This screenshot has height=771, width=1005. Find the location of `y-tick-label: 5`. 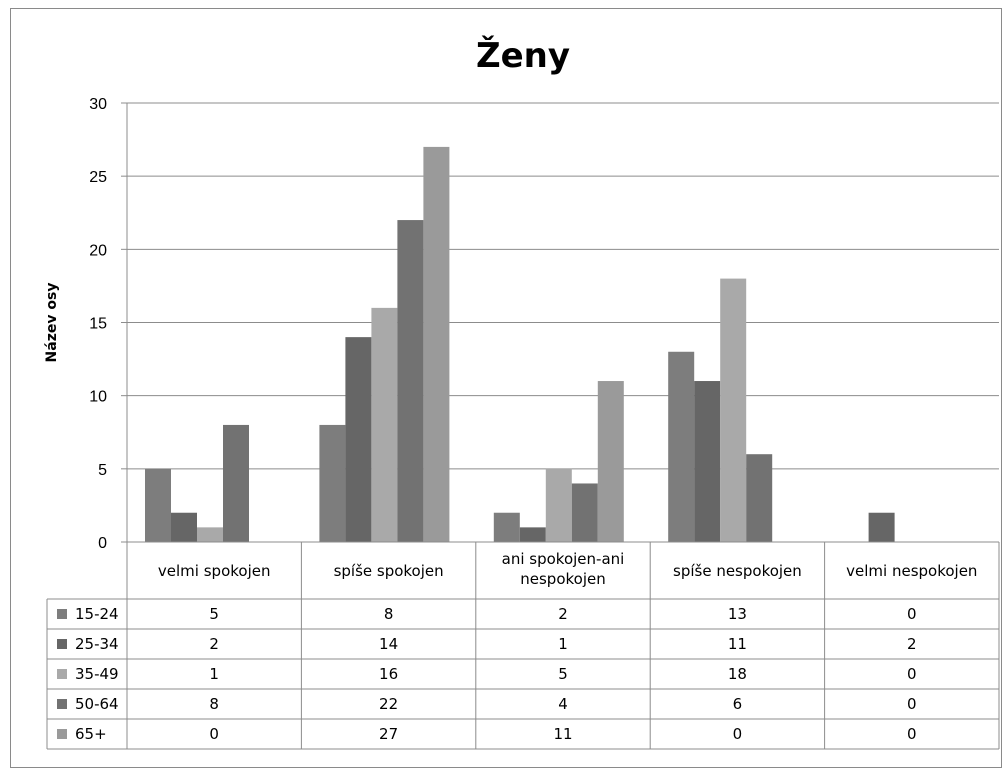

y-tick-label: 5 is located at coordinates (102, 470).